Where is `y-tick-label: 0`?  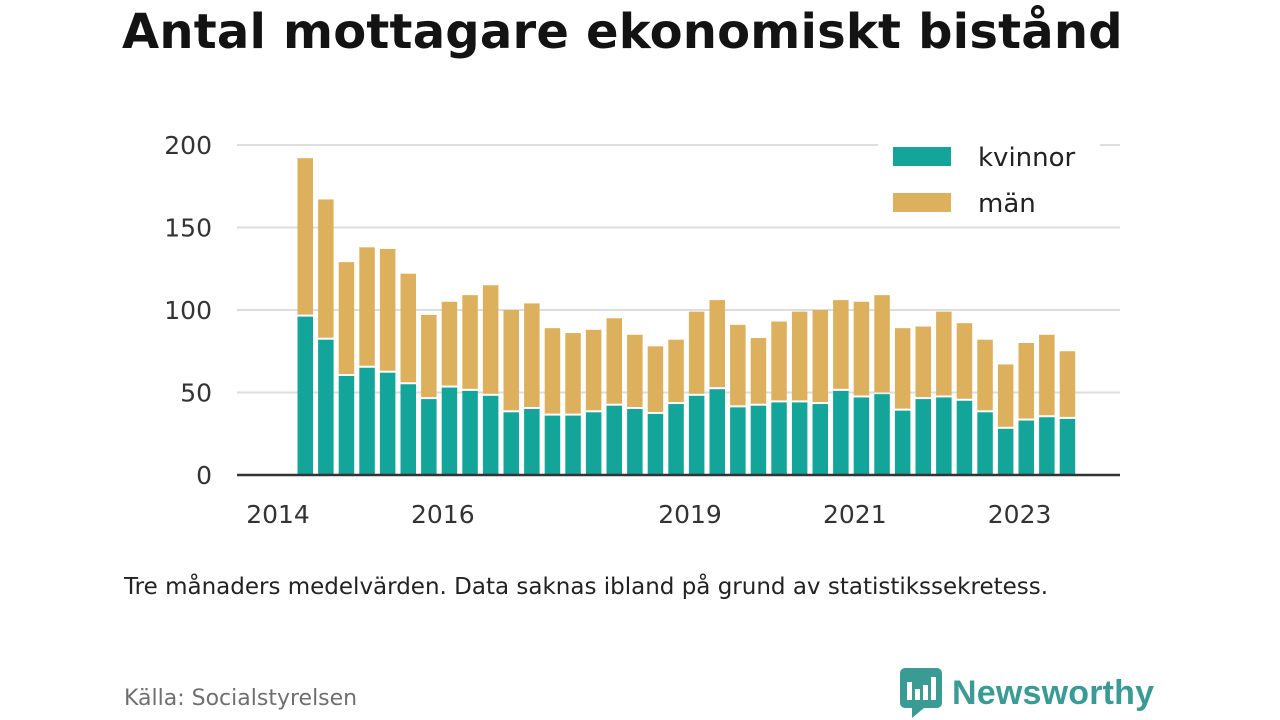 y-tick-label: 0 is located at coordinates (204, 475).